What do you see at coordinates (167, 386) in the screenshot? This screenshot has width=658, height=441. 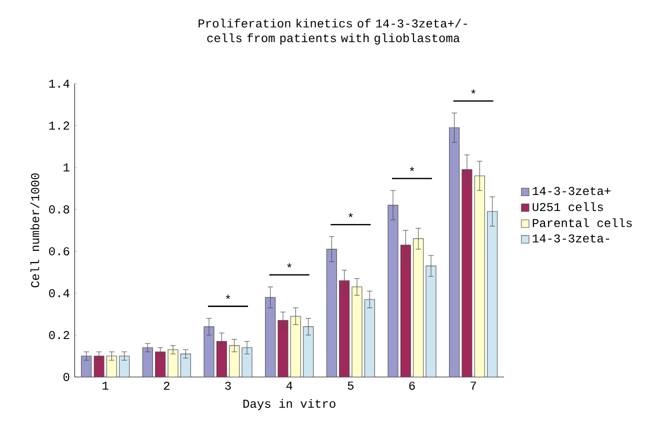 I see `x-tick-label: 2` at bounding box center [167, 386].